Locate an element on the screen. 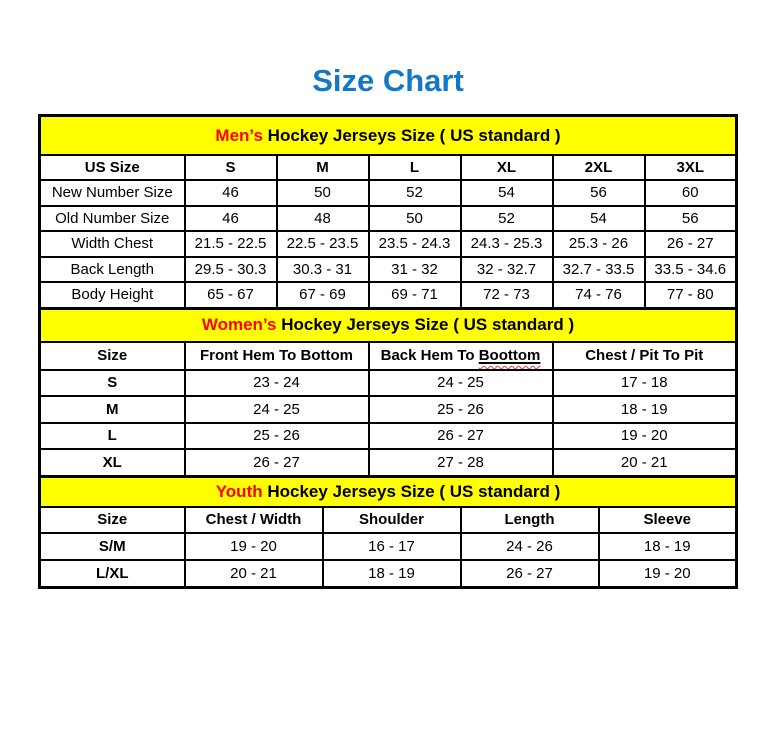  womens-column-header-1: Front Hem To Bottom is located at coordinates (276, 355).